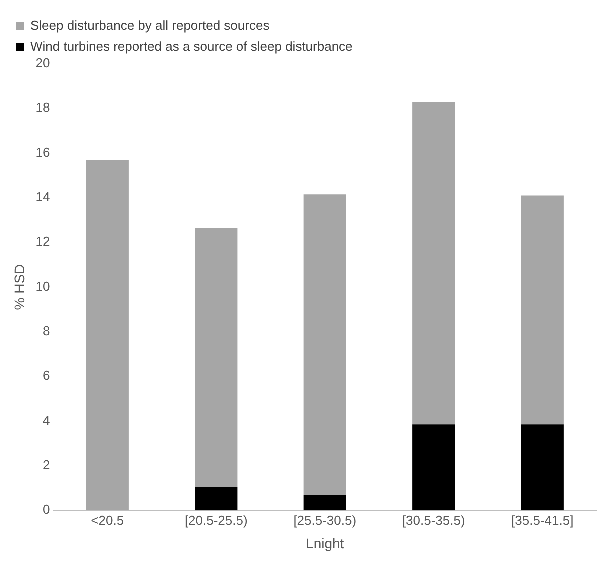 Image resolution: width=615 pixels, height=565 pixels. I want to click on y-tick-label: 2, so click(46, 465).